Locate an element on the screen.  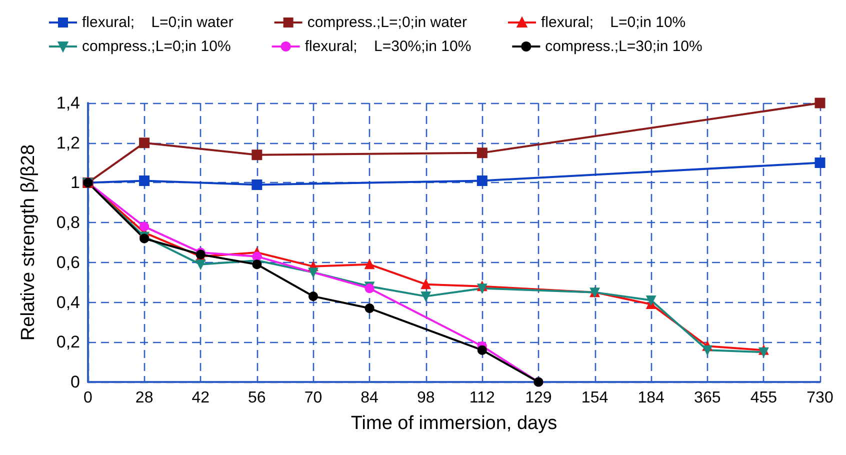
y-axis-title: Relative strength β/β28 is located at coordinates (28, 242).